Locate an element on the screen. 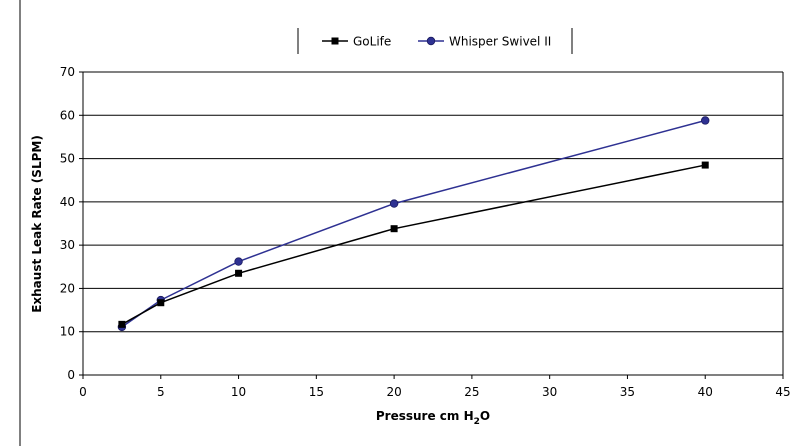  y-tick-label-50: 50 is located at coordinates (67, 159).